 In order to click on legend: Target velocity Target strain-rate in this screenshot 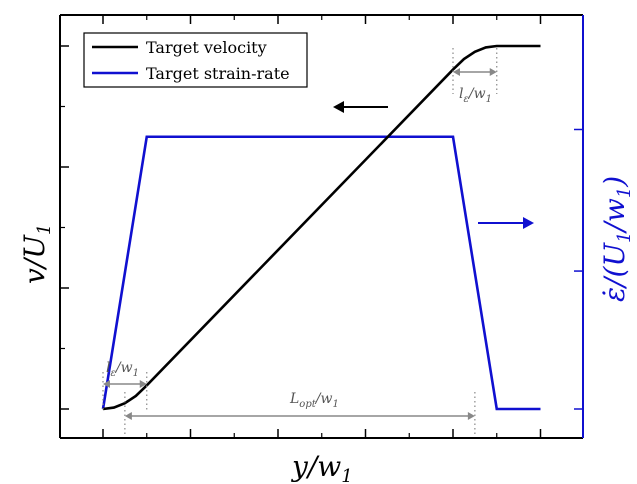, I will do `click(195, 60)`.